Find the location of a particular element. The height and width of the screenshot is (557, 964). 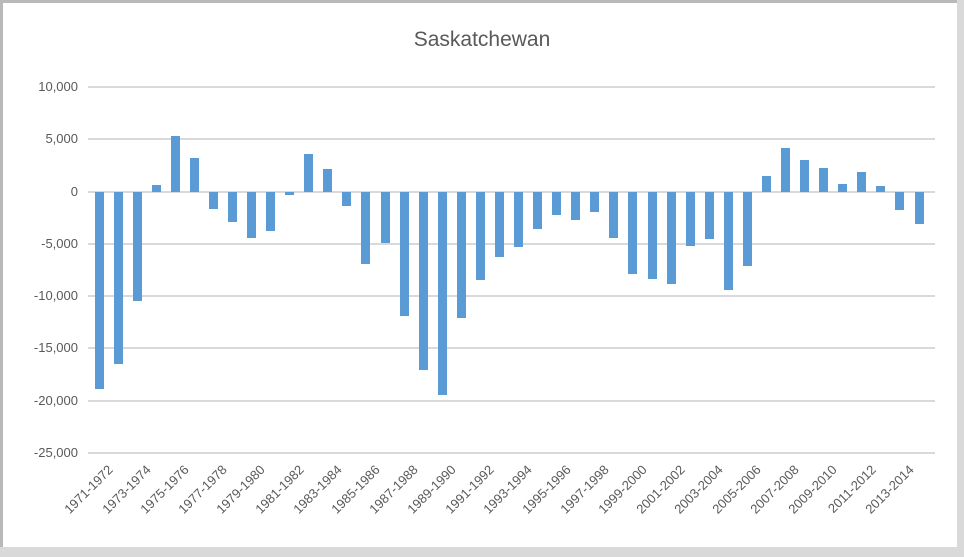

y-axis-tick-label: -25,000 is located at coordinates (55, 452).